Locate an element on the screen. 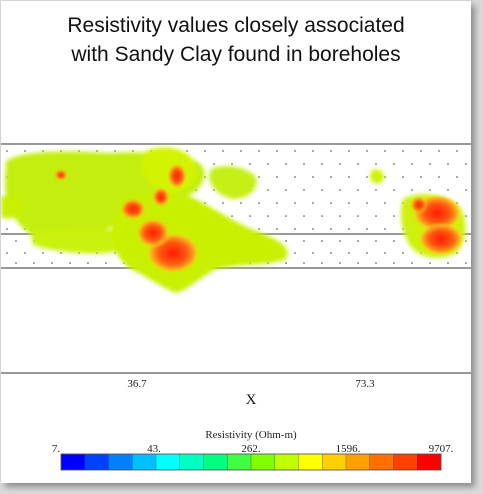 The width and height of the screenshot is (483, 494). left-lower-blob is located at coordinates (81, 241).